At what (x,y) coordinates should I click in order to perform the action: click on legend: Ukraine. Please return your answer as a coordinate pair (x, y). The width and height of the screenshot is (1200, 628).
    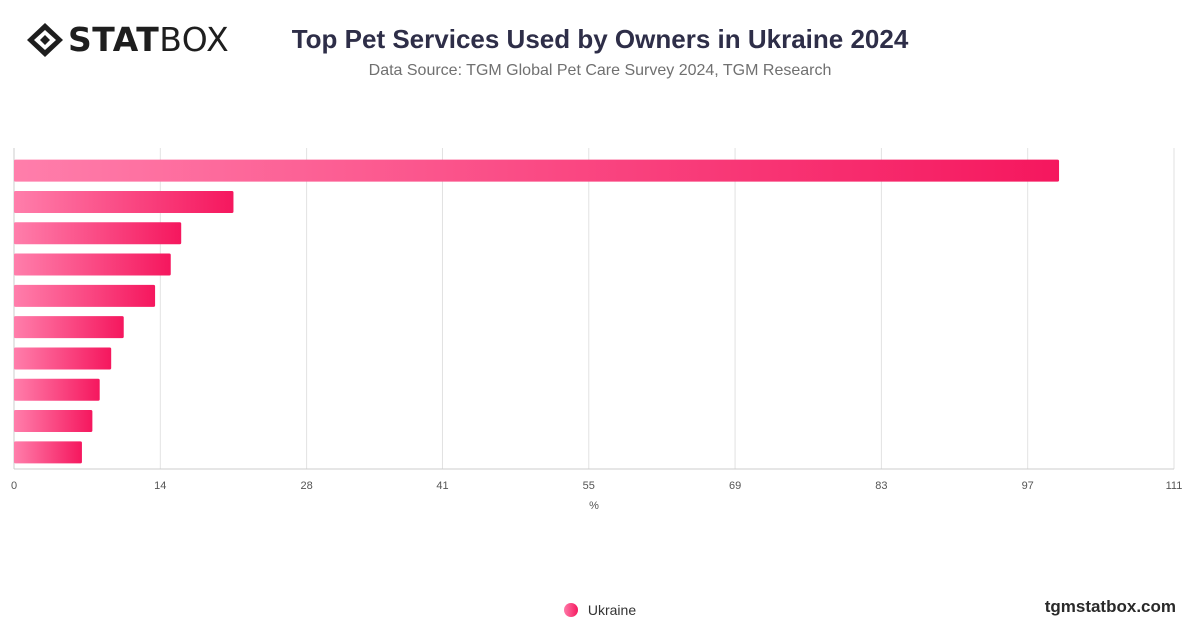
    Looking at the image, I should click on (600, 610).